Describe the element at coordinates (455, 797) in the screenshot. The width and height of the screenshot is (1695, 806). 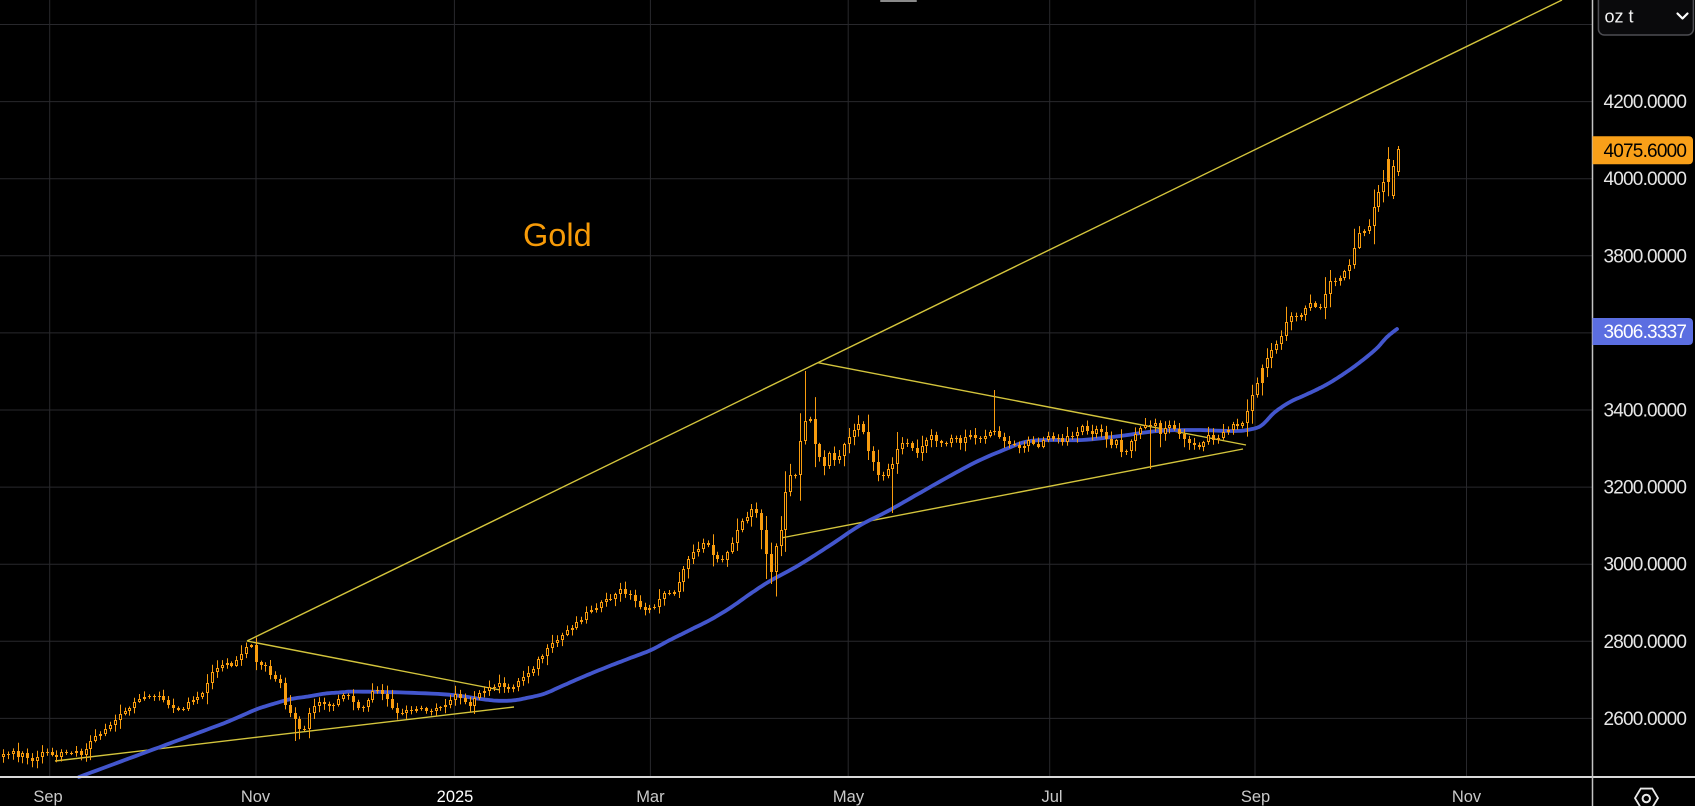
I see `svg-text: 2025` at that location.